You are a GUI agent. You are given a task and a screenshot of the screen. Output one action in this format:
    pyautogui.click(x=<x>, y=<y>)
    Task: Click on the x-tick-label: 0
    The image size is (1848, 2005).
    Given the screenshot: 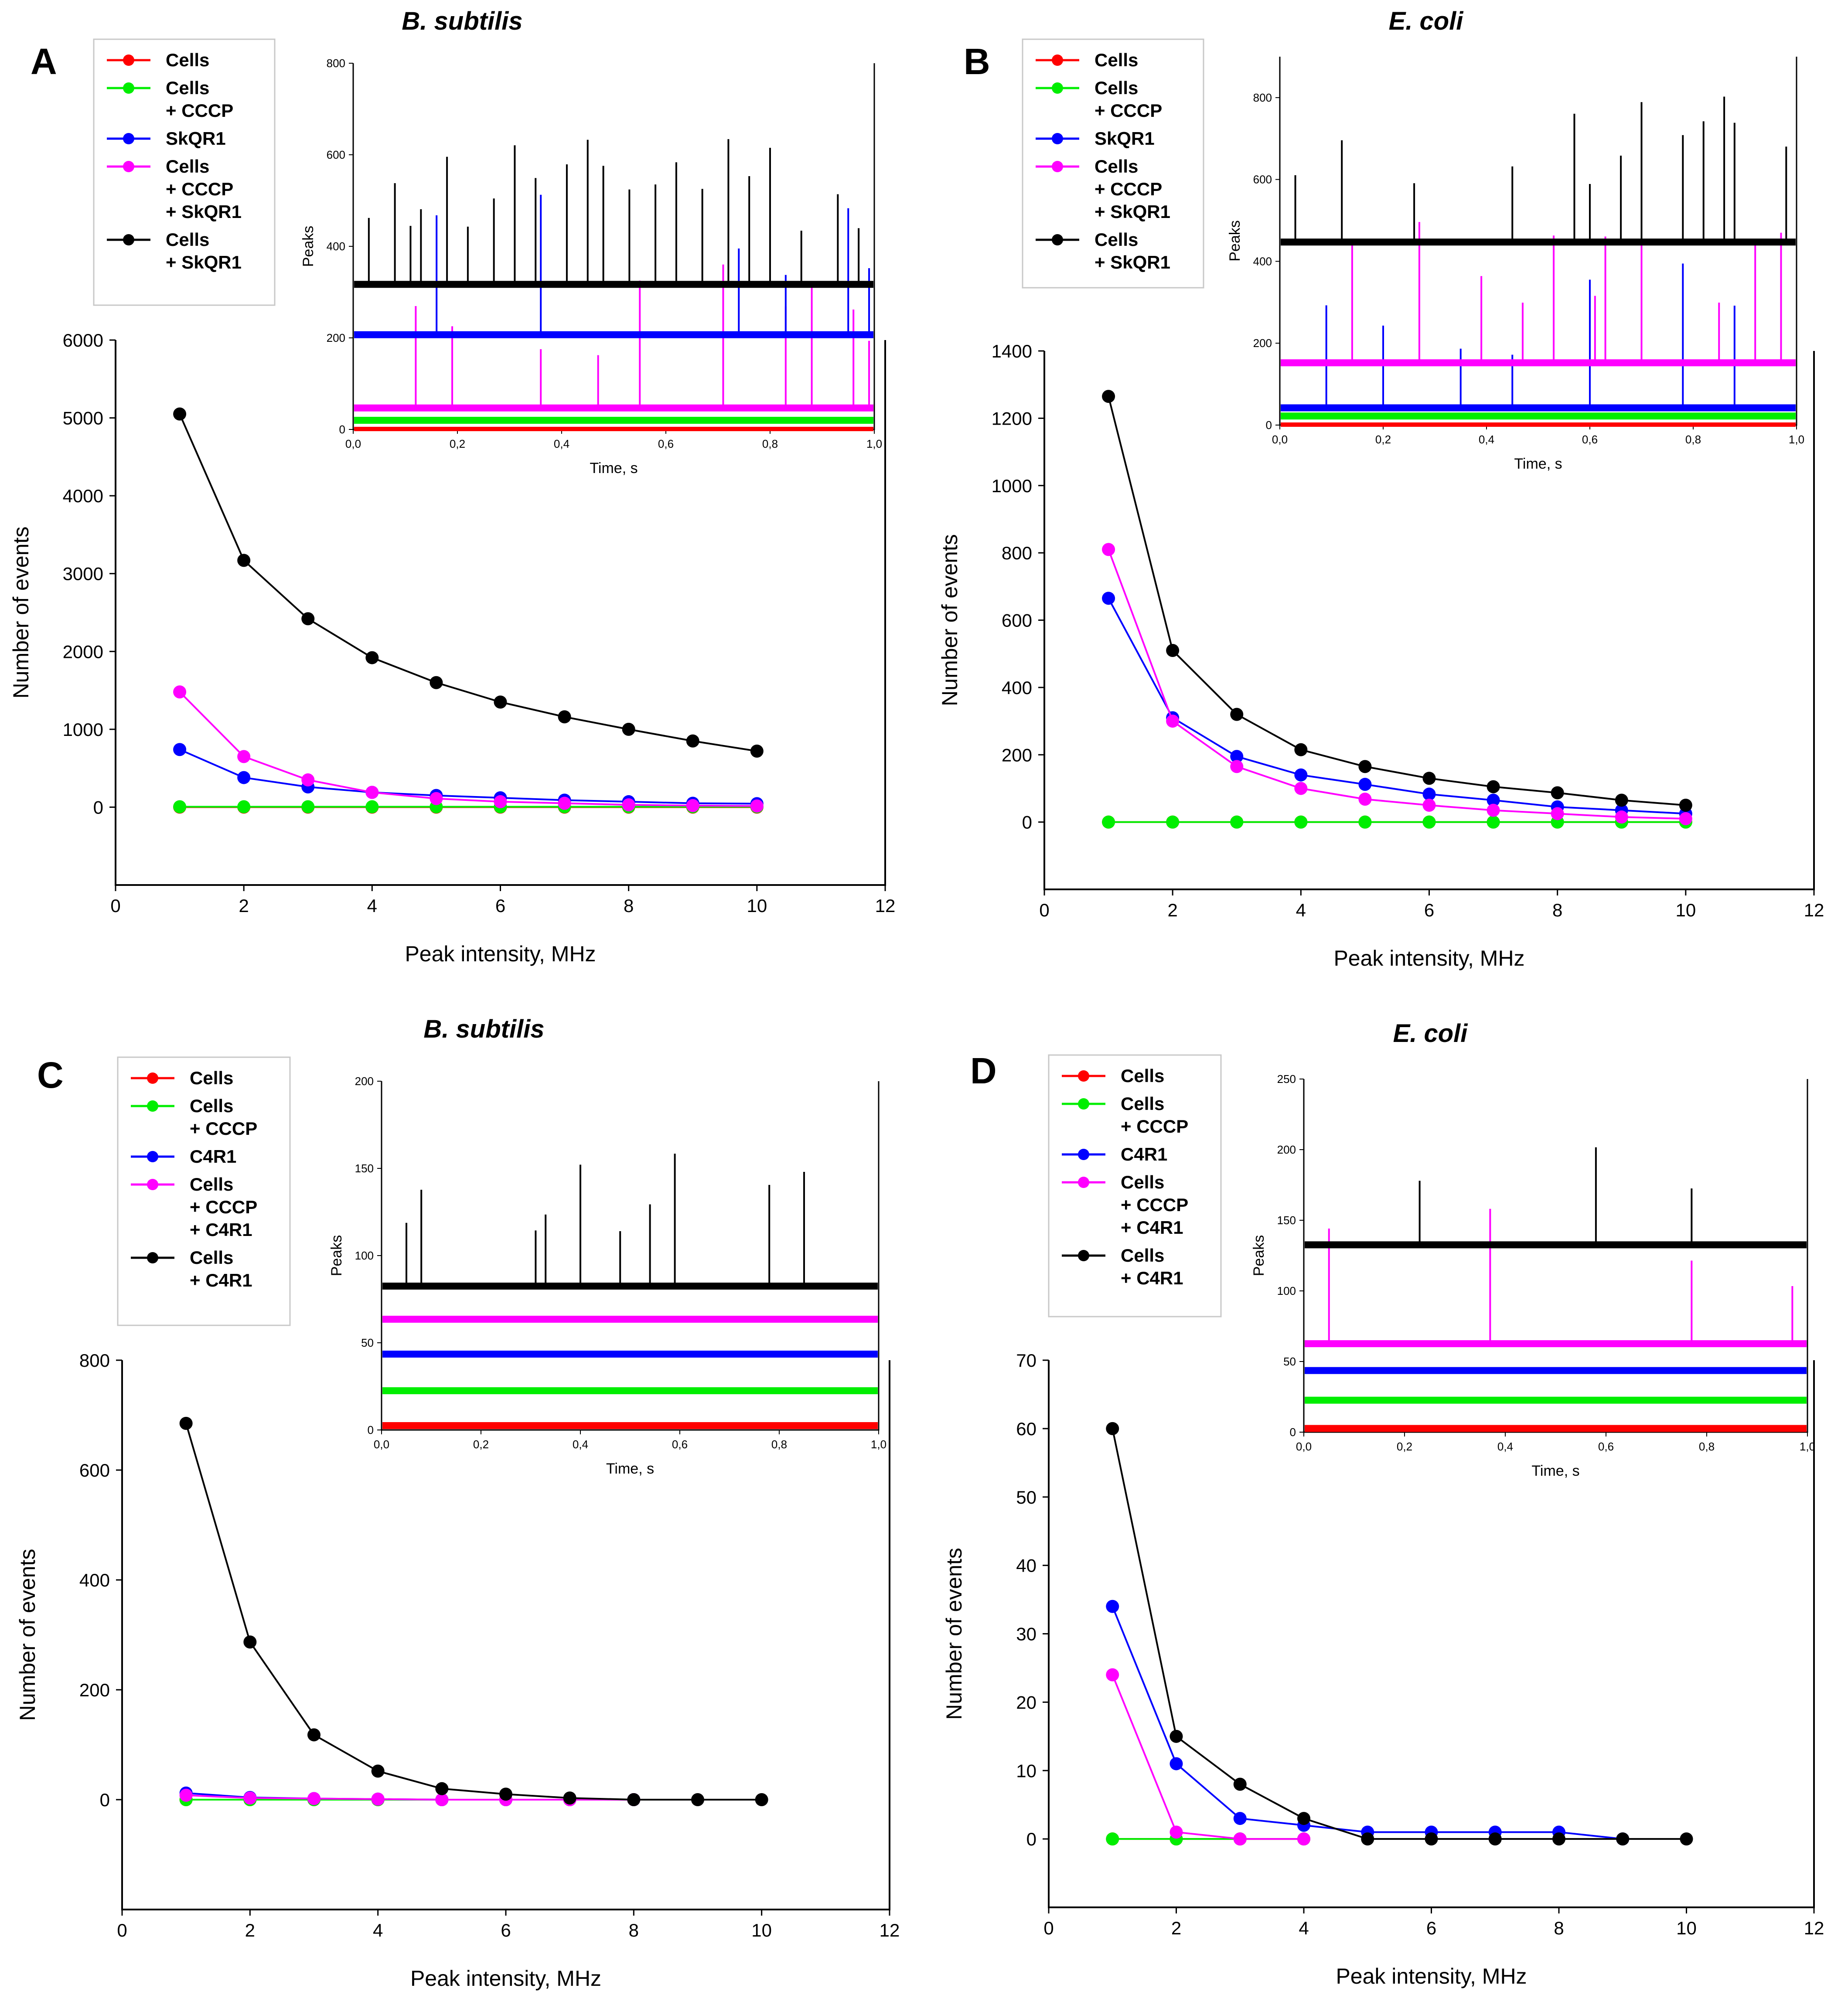 What is the action you would take?
    pyautogui.click(x=122, y=1930)
    